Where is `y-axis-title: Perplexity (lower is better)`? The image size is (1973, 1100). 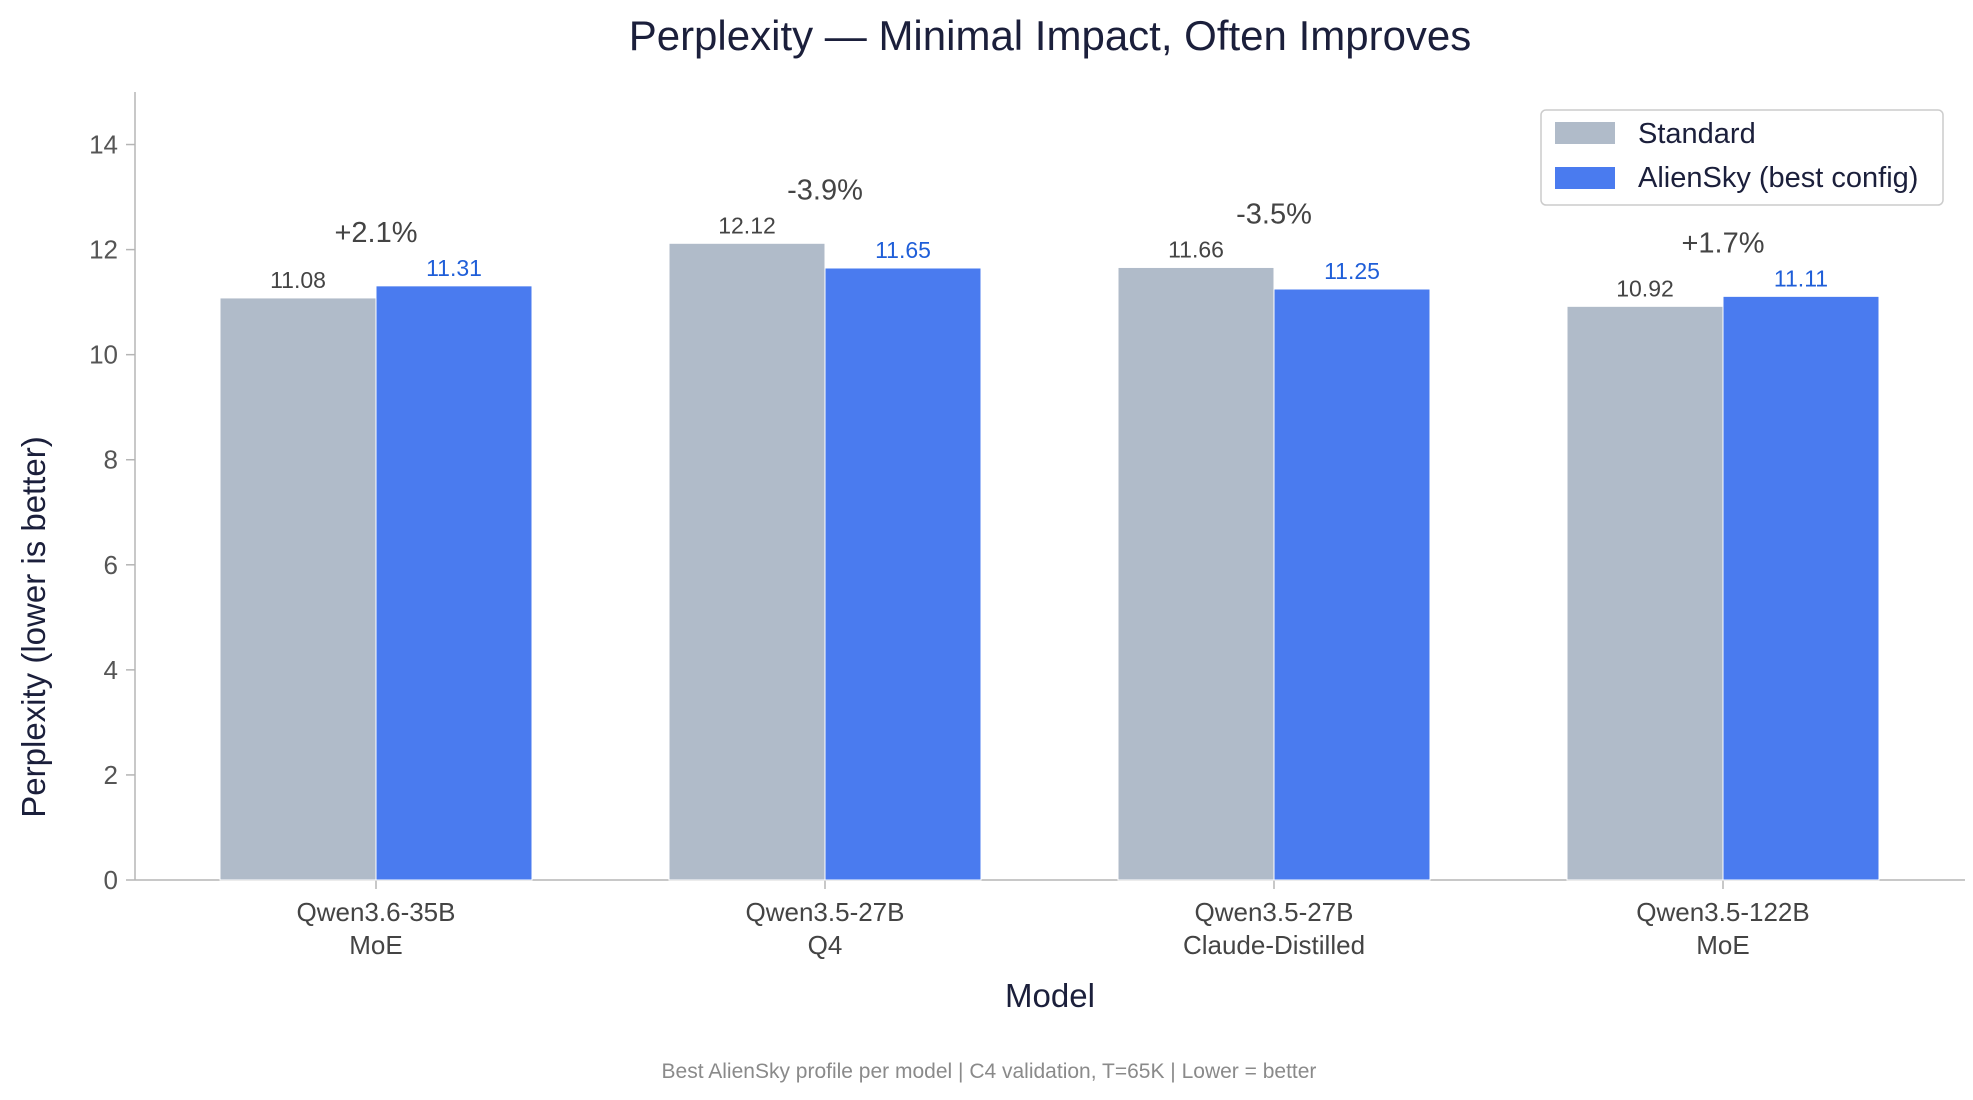
y-axis-title: Perplexity (lower is better) is located at coordinates (33, 626).